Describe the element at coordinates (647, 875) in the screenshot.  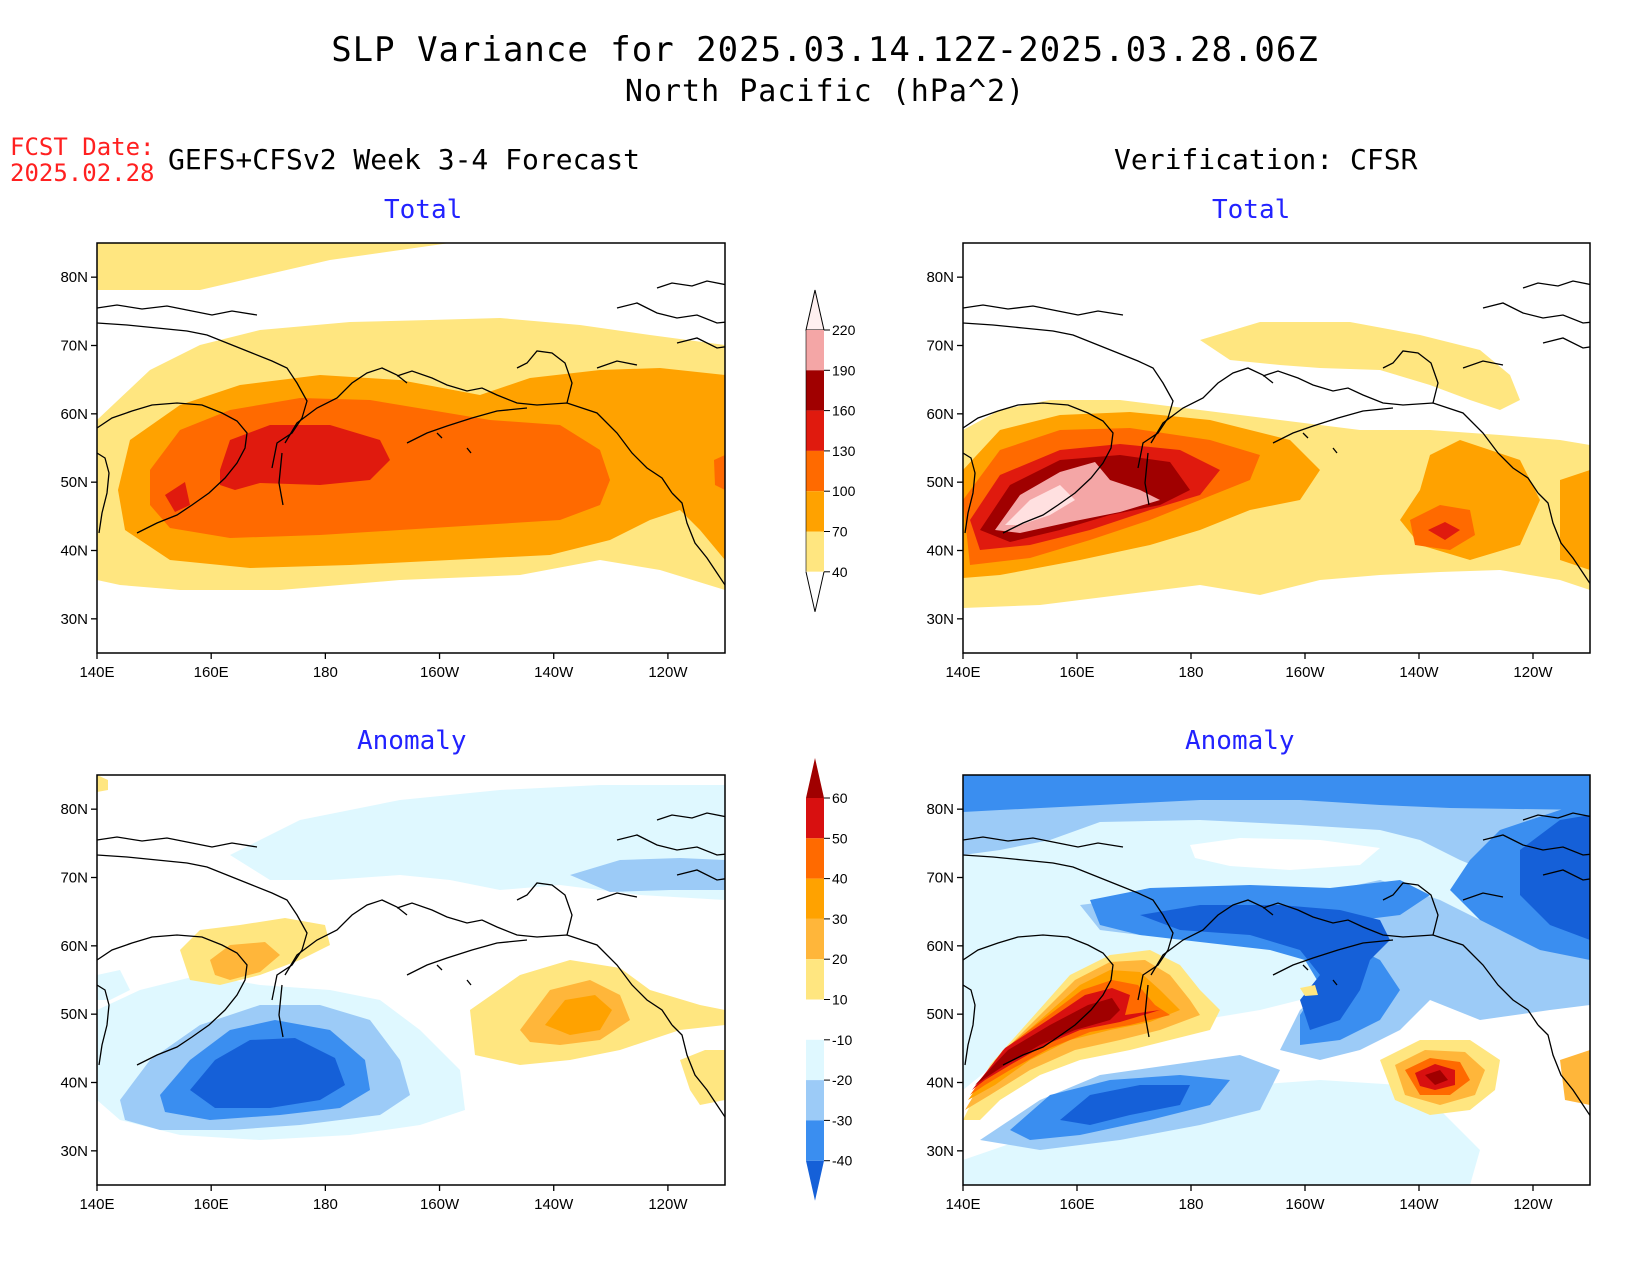
I see `contour-neg20-ne` at that location.